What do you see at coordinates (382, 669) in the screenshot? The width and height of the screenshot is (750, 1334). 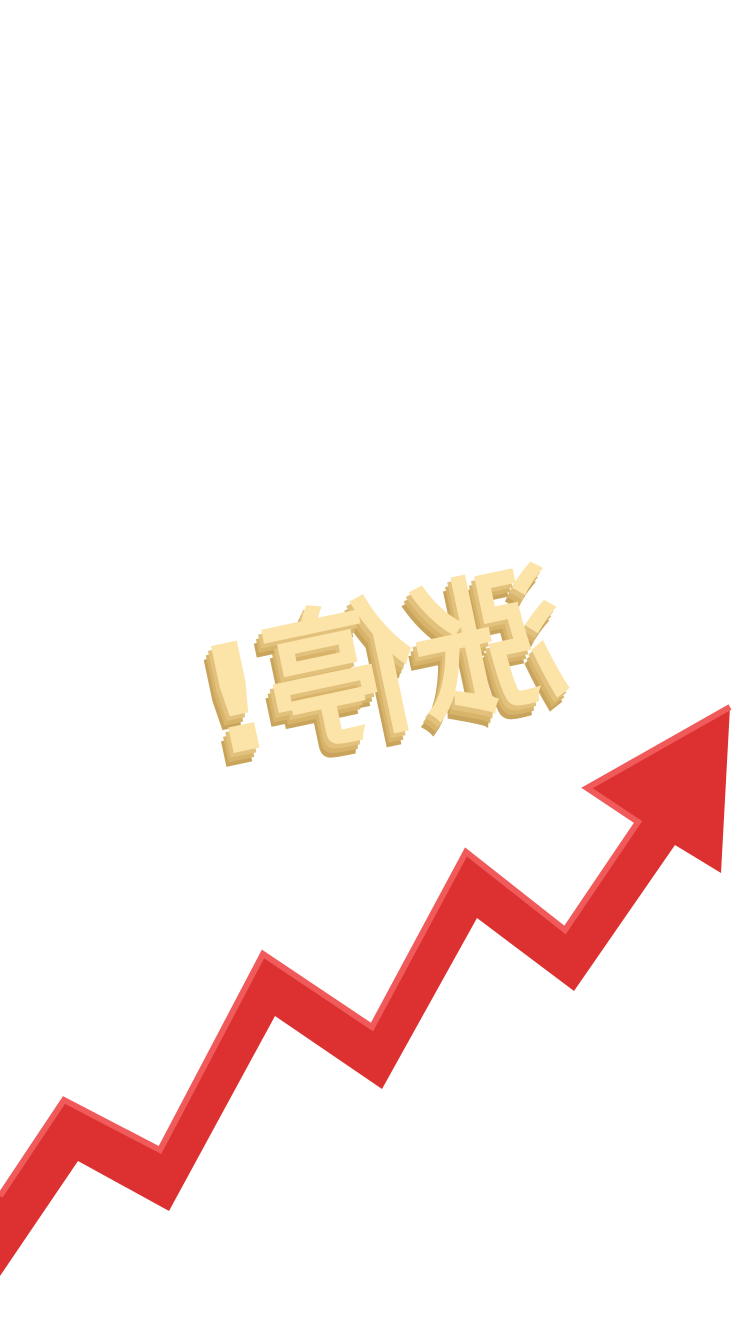 I see `headline-face: 涨停!` at bounding box center [382, 669].